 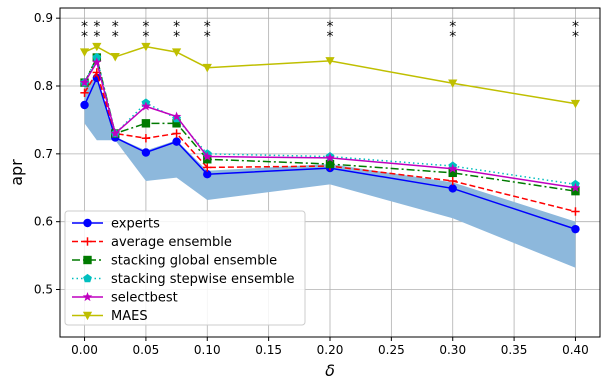 What do you see at coordinates (207, 350) in the screenshot?
I see `x-tick-label: 0.10` at bounding box center [207, 350].